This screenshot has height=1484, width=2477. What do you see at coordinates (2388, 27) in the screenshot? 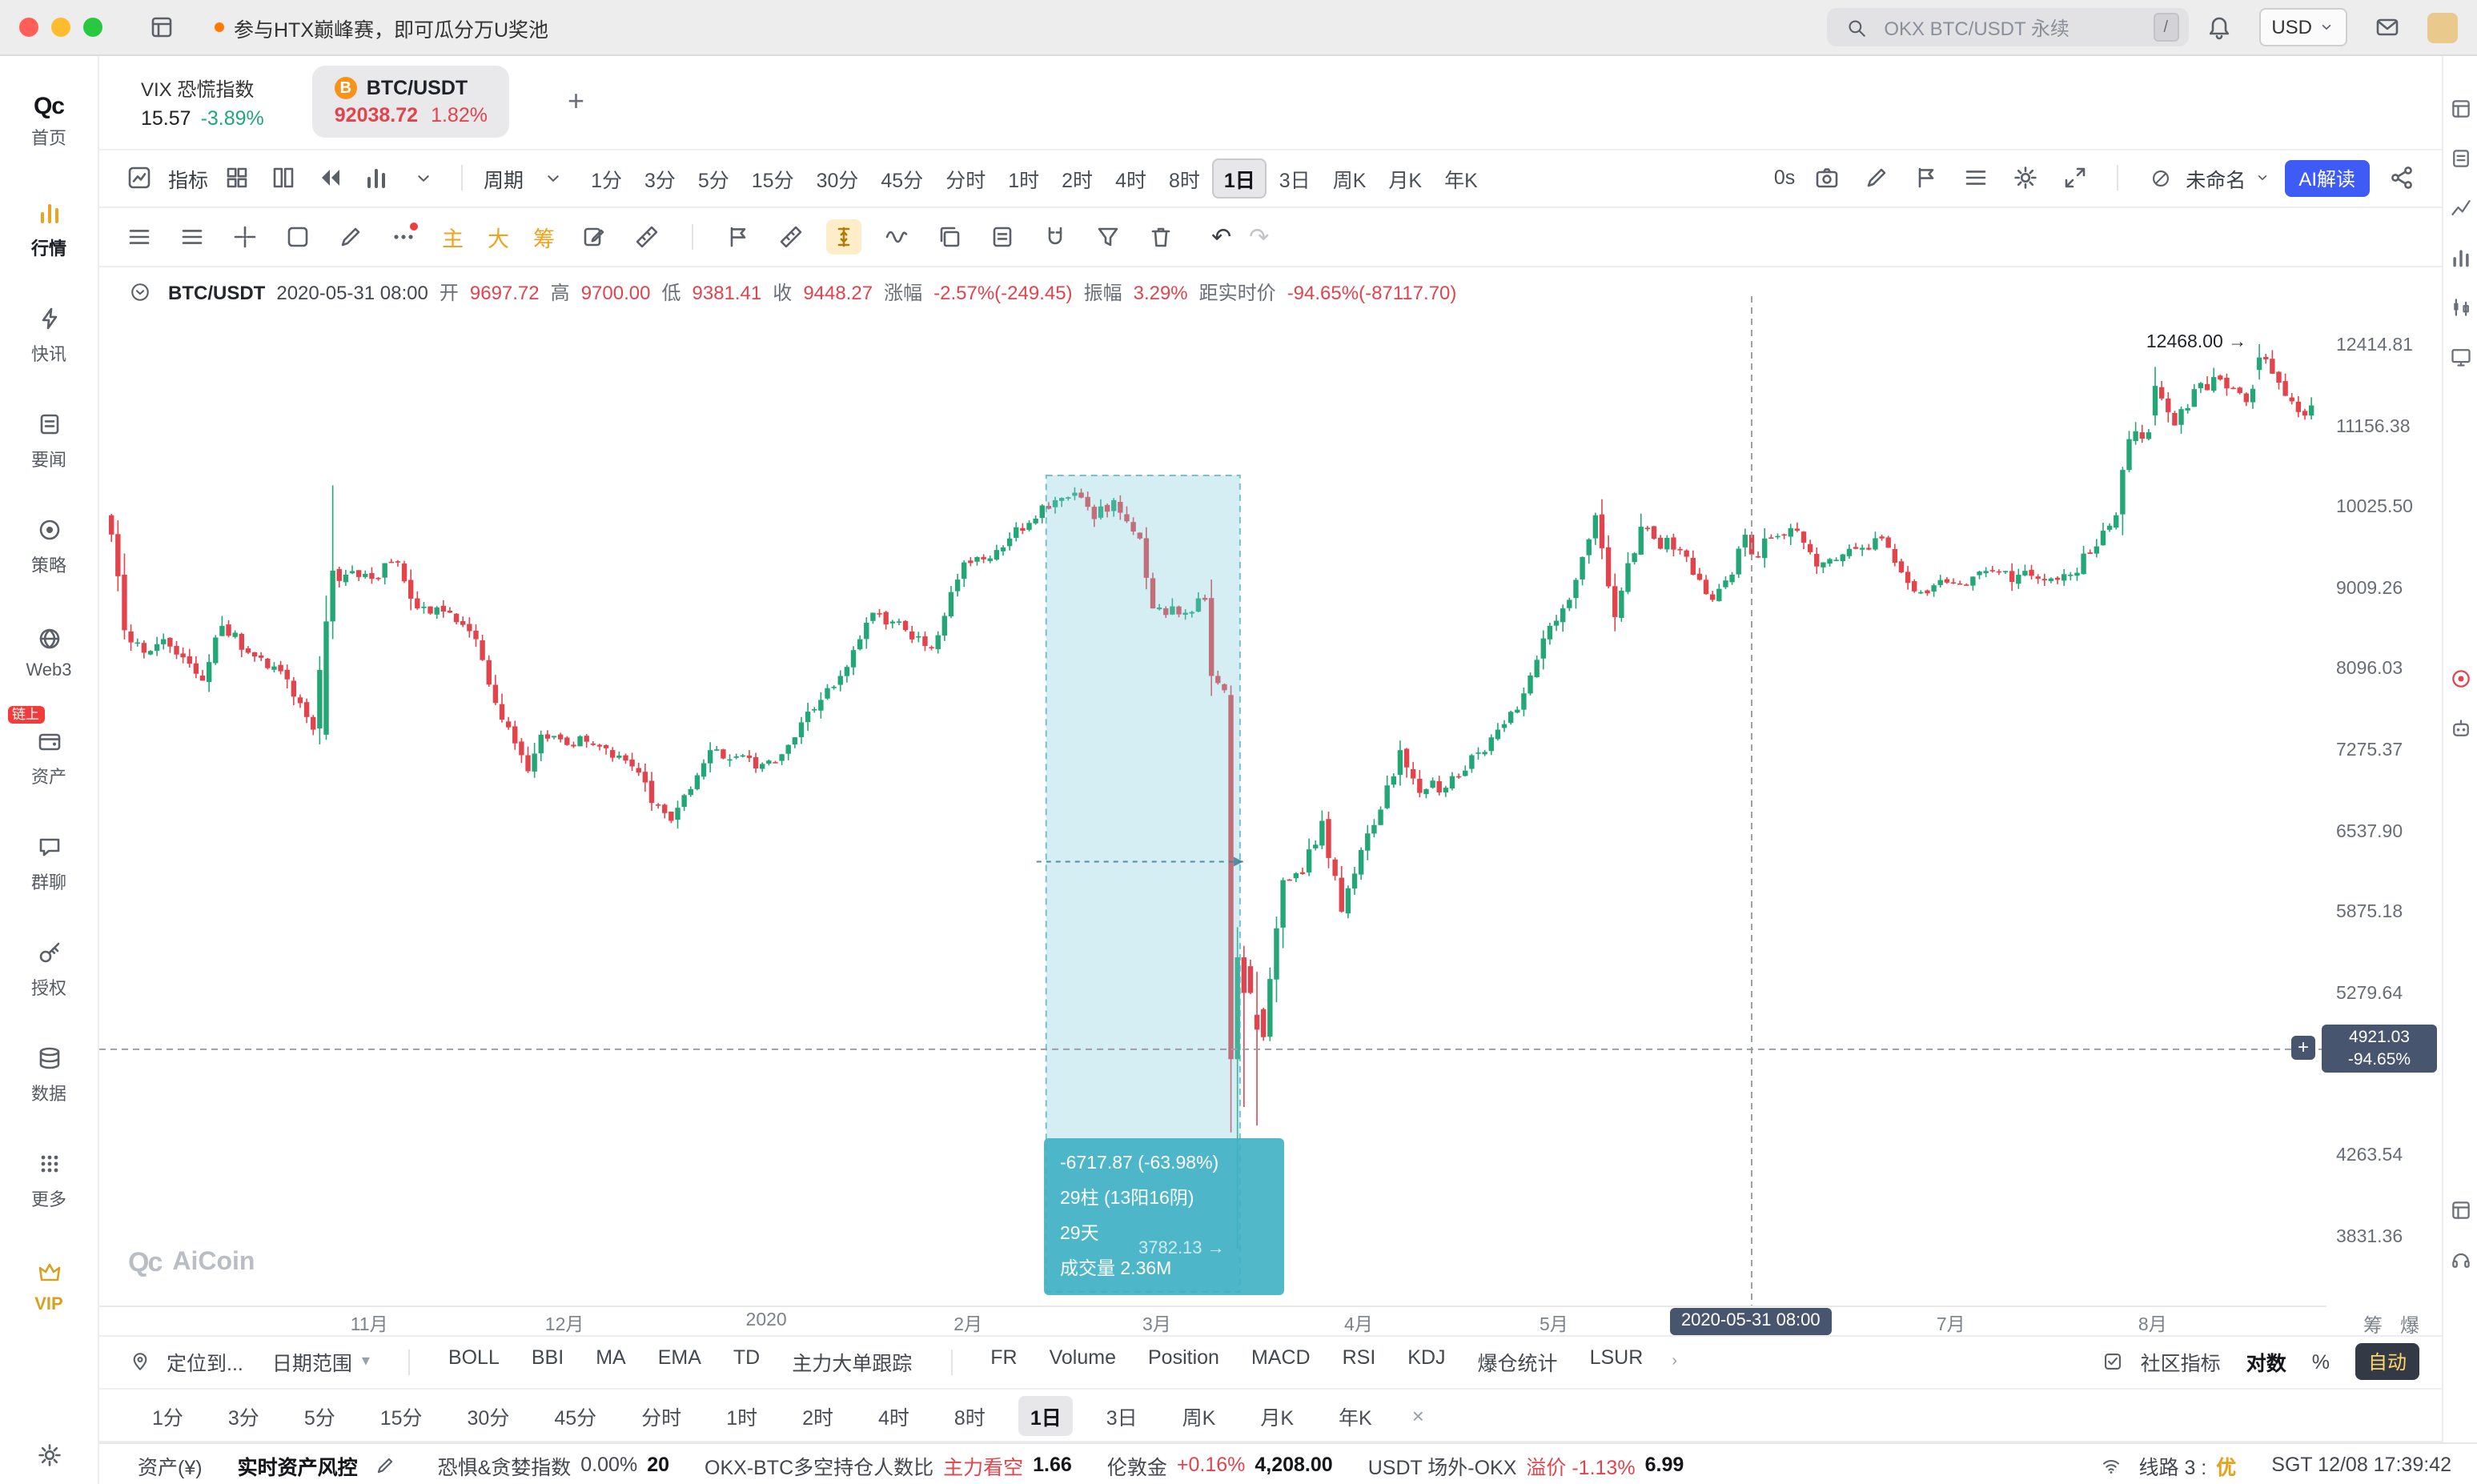
I see `messages-mail-icon` at bounding box center [2388, 27].